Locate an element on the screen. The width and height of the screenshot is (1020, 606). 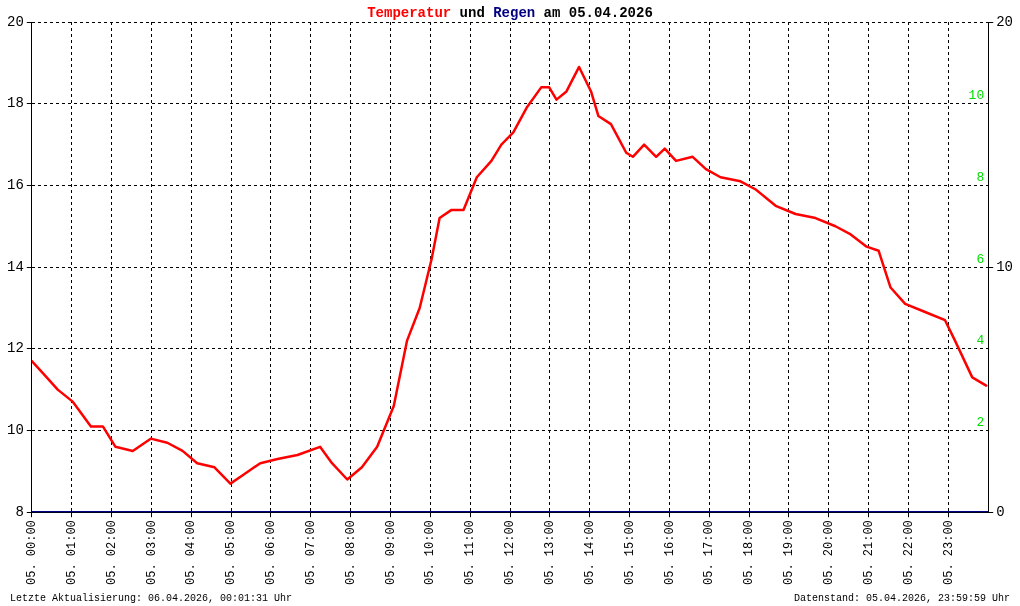
y3-tick-label: 6 is located at coordinates (980, 259).